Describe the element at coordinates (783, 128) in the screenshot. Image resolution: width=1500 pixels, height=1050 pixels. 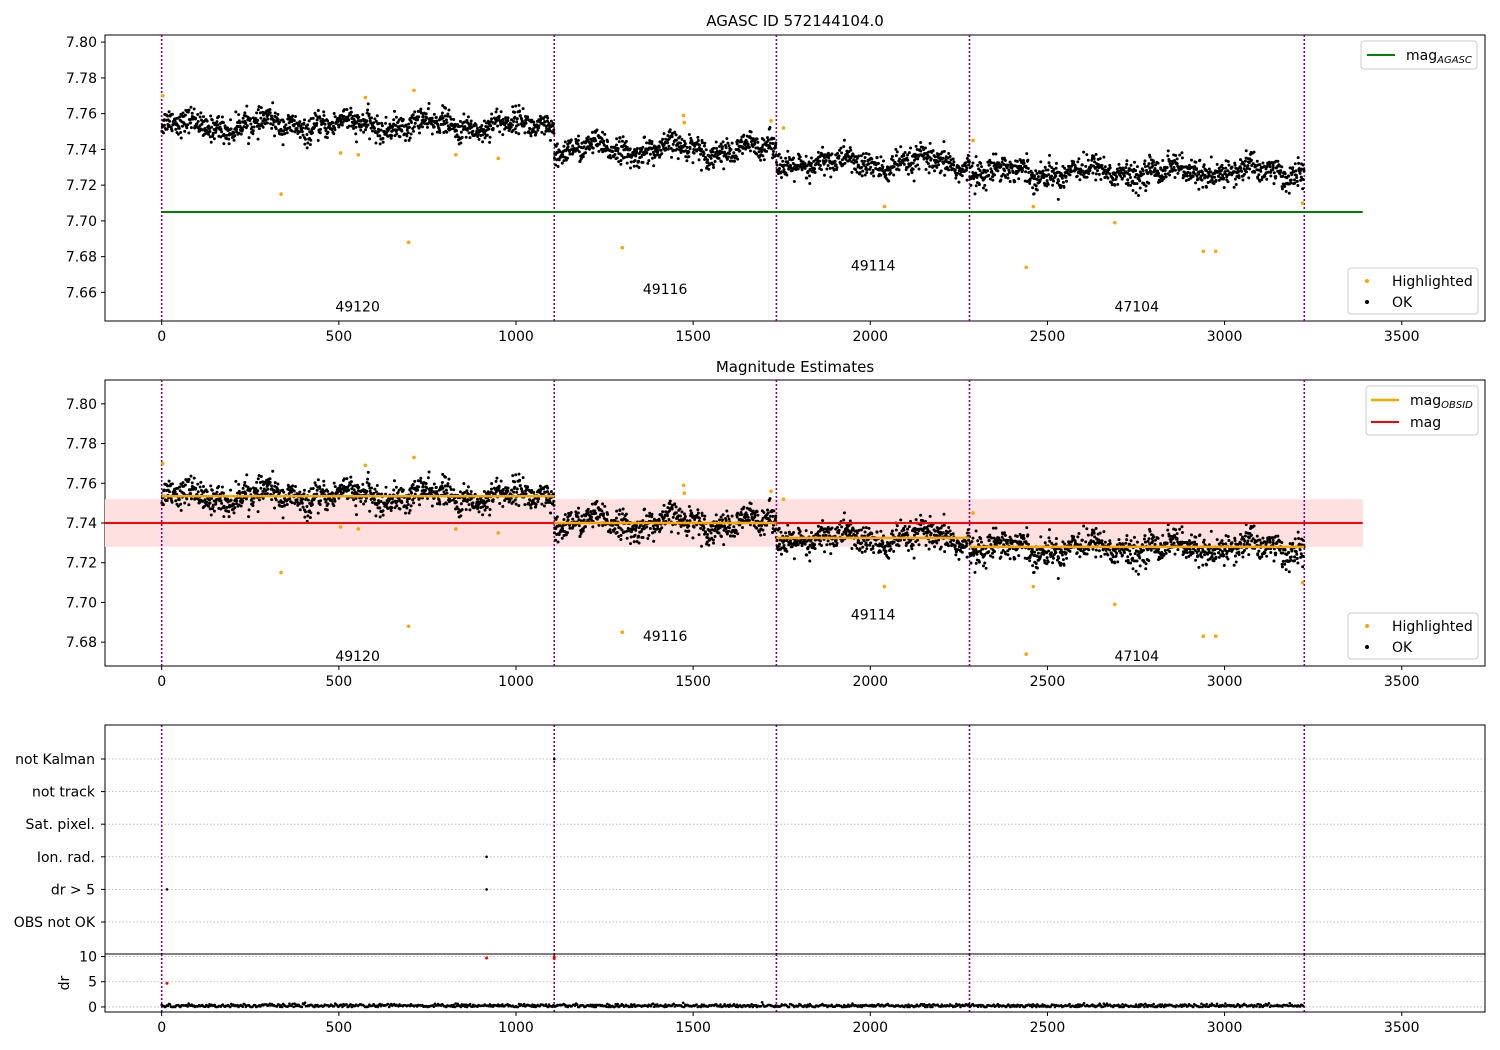
I see `highlighted-point` at that location.